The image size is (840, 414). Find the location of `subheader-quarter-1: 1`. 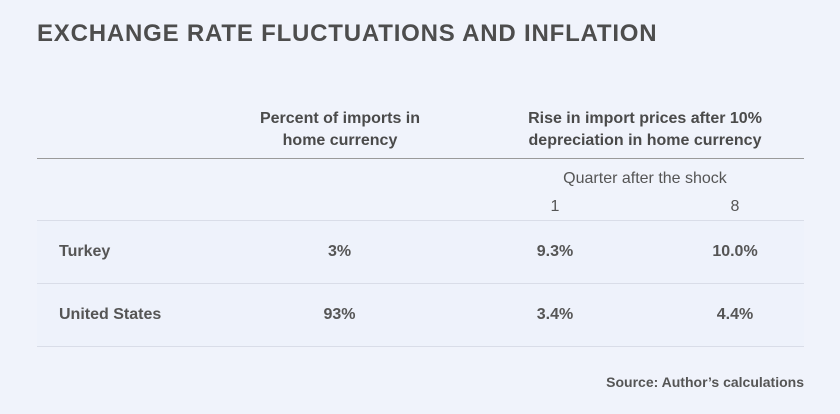

subheader-quarter-1: 1 is located at coordinates (555, 206).